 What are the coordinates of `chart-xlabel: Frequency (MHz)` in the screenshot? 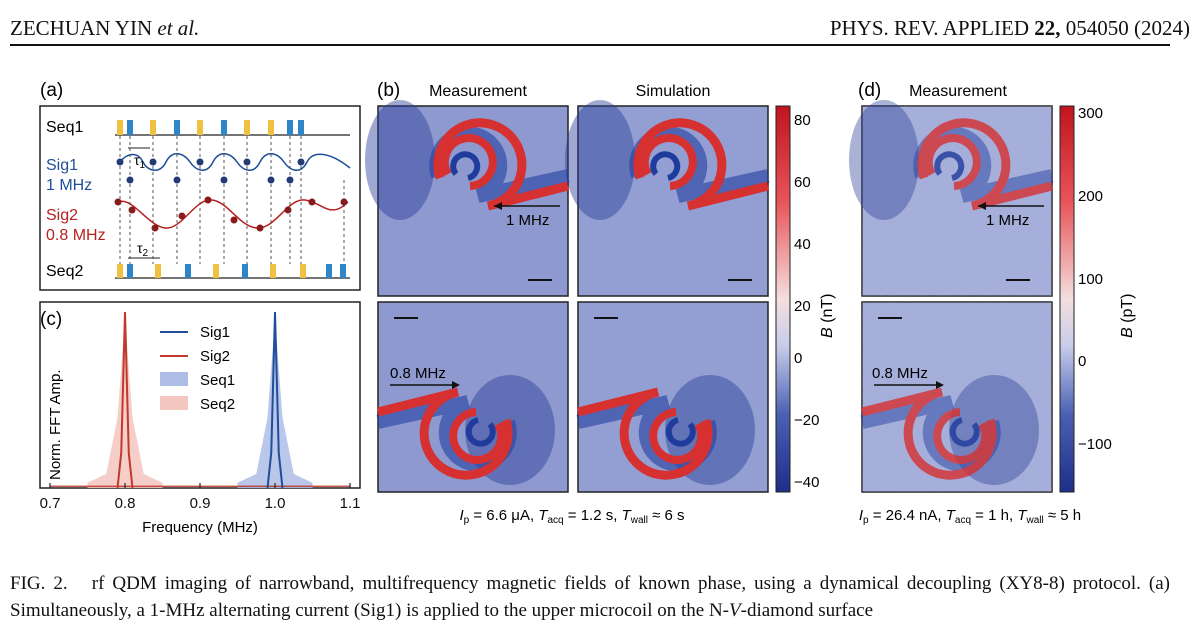 It's located at (200, 527).